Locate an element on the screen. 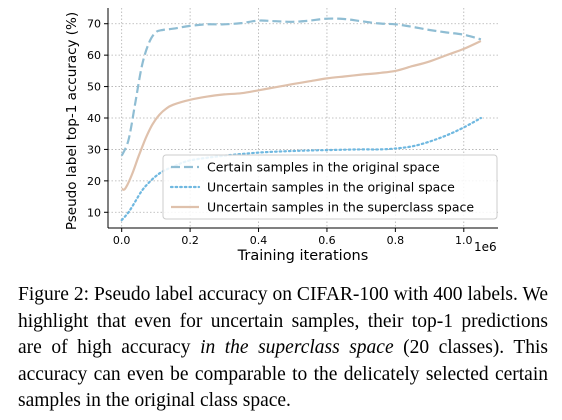  x-tick-label: 0.6 is located at coordinates (327, 240).